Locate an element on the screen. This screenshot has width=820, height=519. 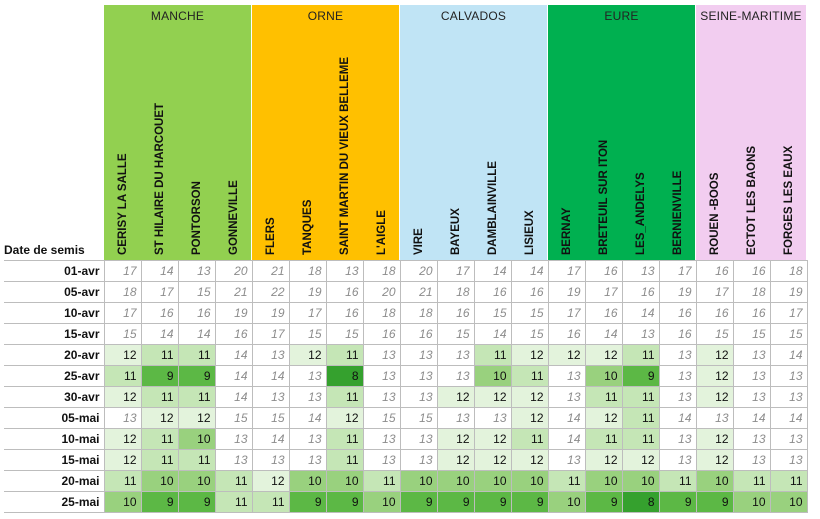
value-cell: 20 is located at coordinates (233, 271).